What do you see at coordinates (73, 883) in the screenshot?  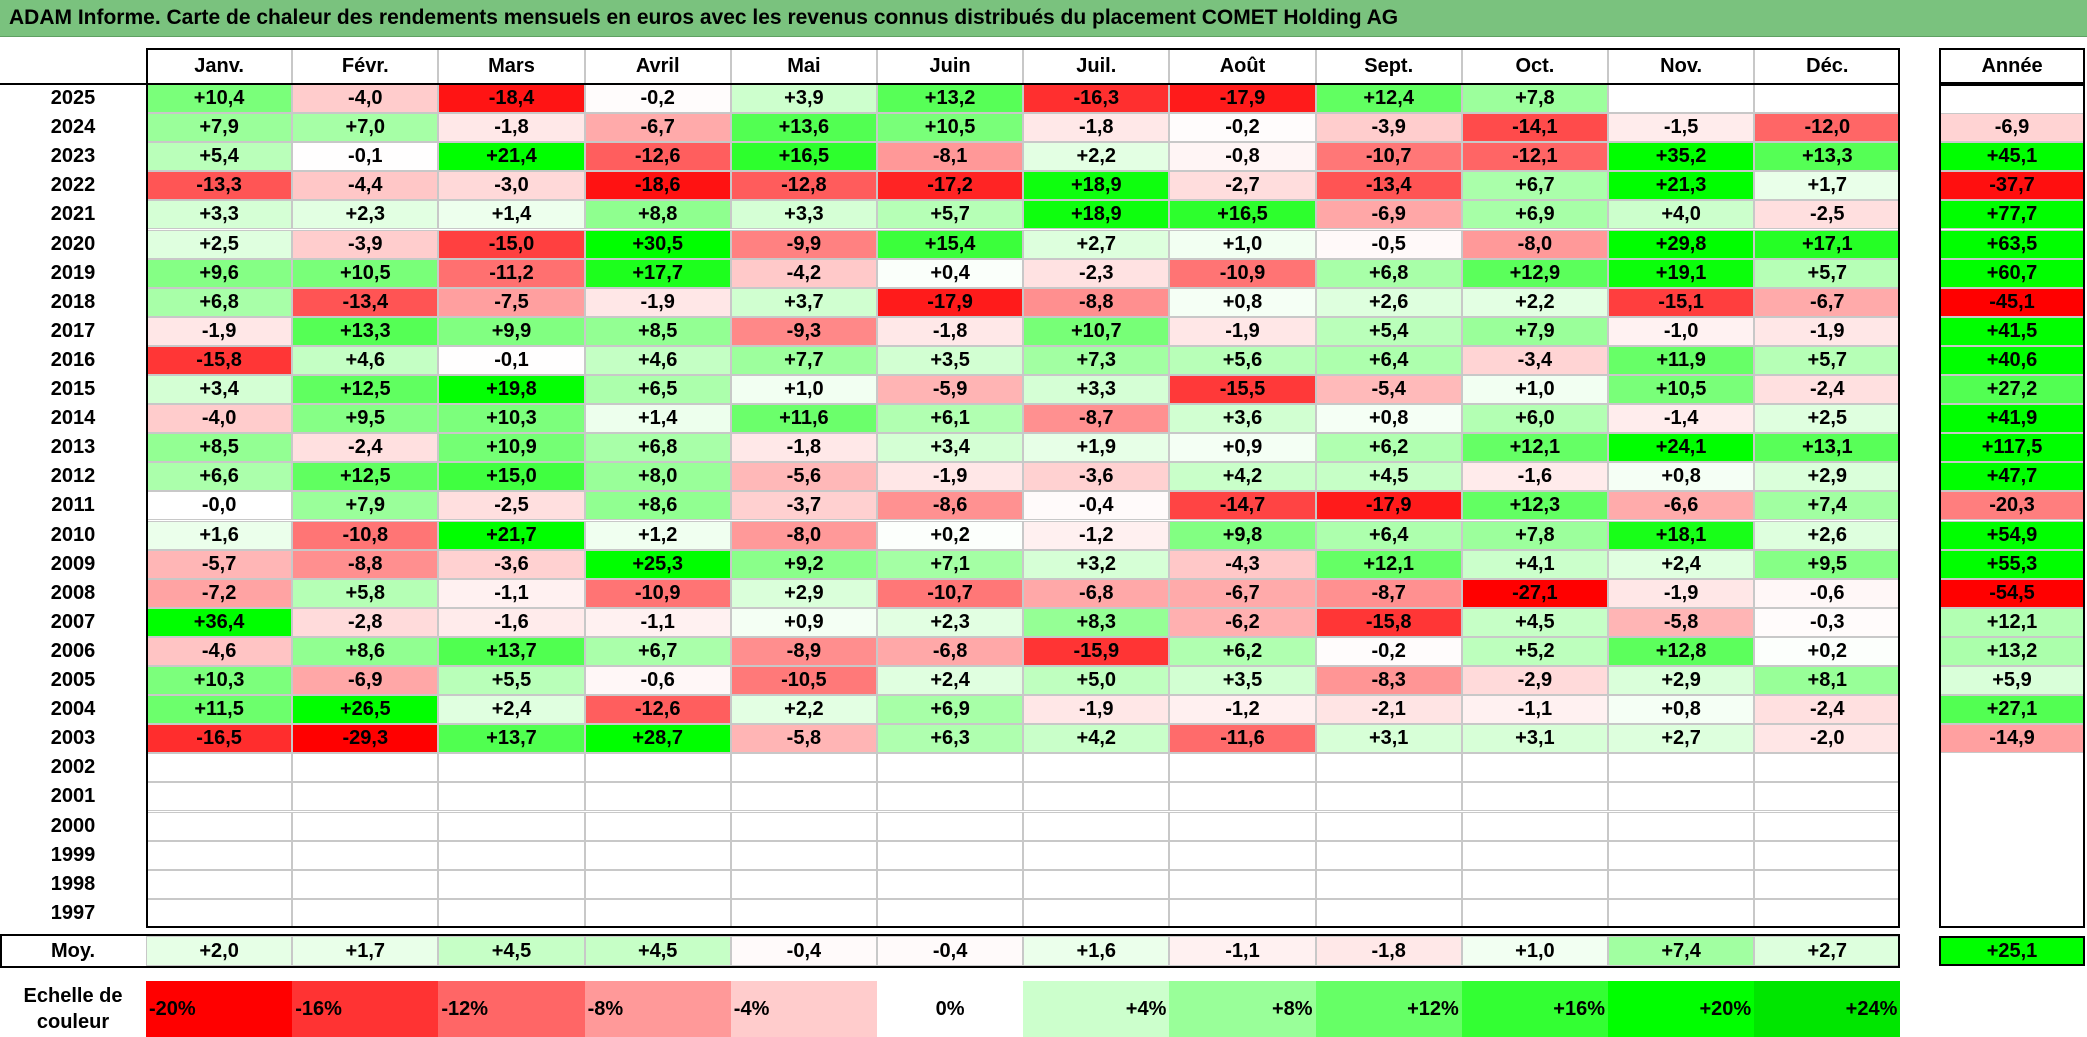 I see `year-label: 1998` at bounding box center [73, 883].